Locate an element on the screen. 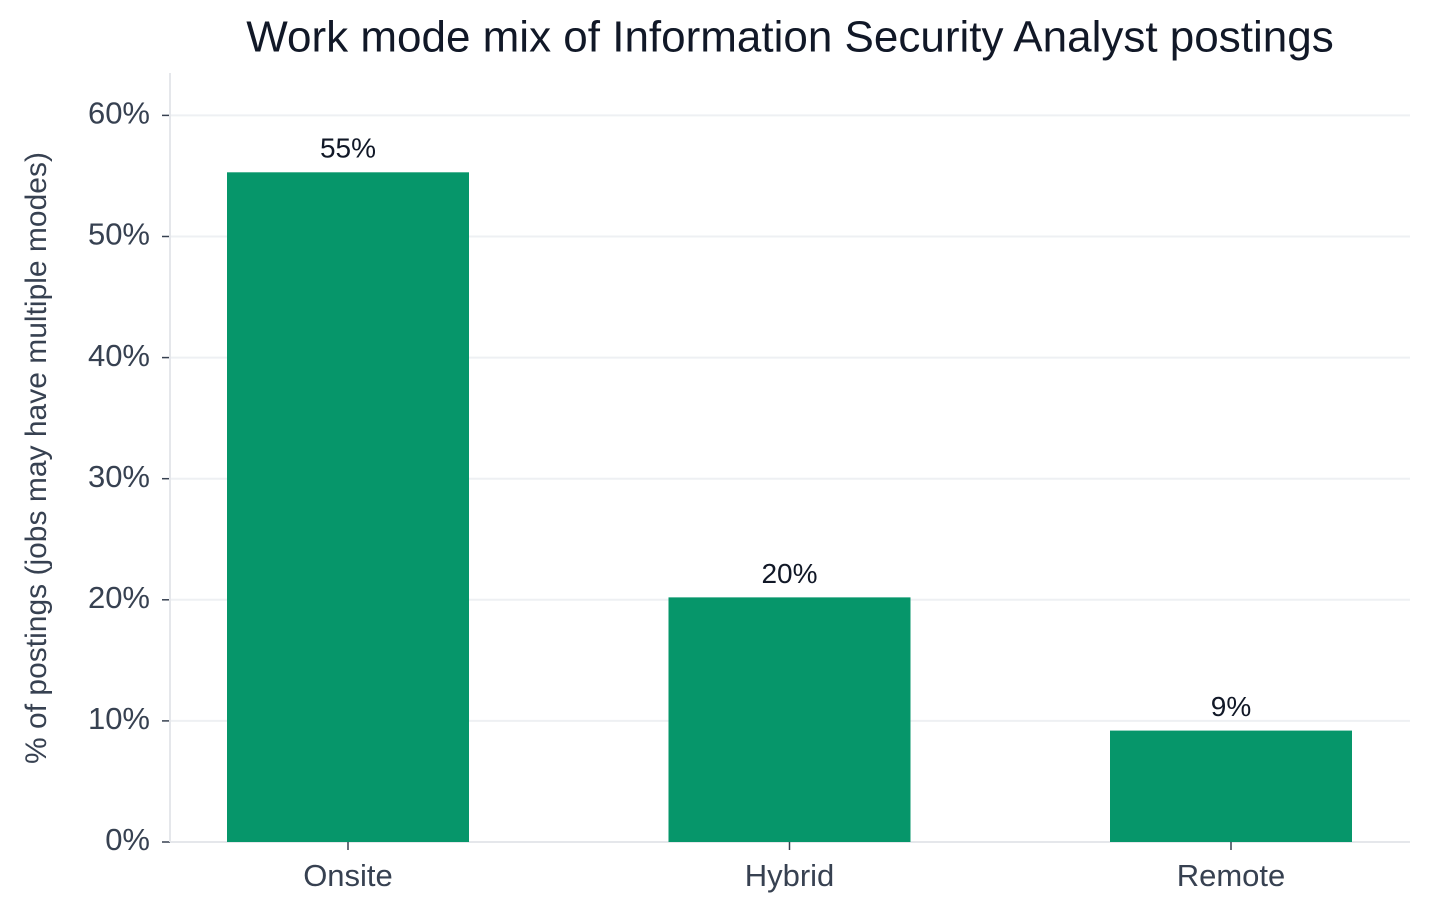  y-tick-label: 10% is located at coordinates (119, 718).